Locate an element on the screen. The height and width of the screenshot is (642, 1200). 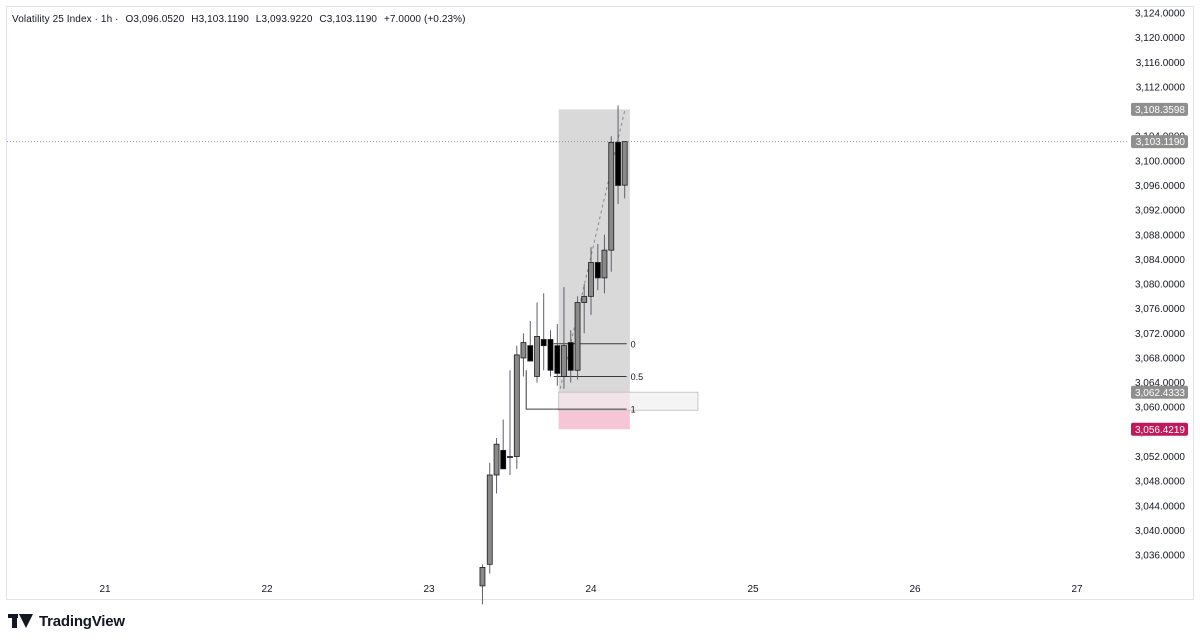
tradingview-logo: TradingView is located at coordinates (66, 621).